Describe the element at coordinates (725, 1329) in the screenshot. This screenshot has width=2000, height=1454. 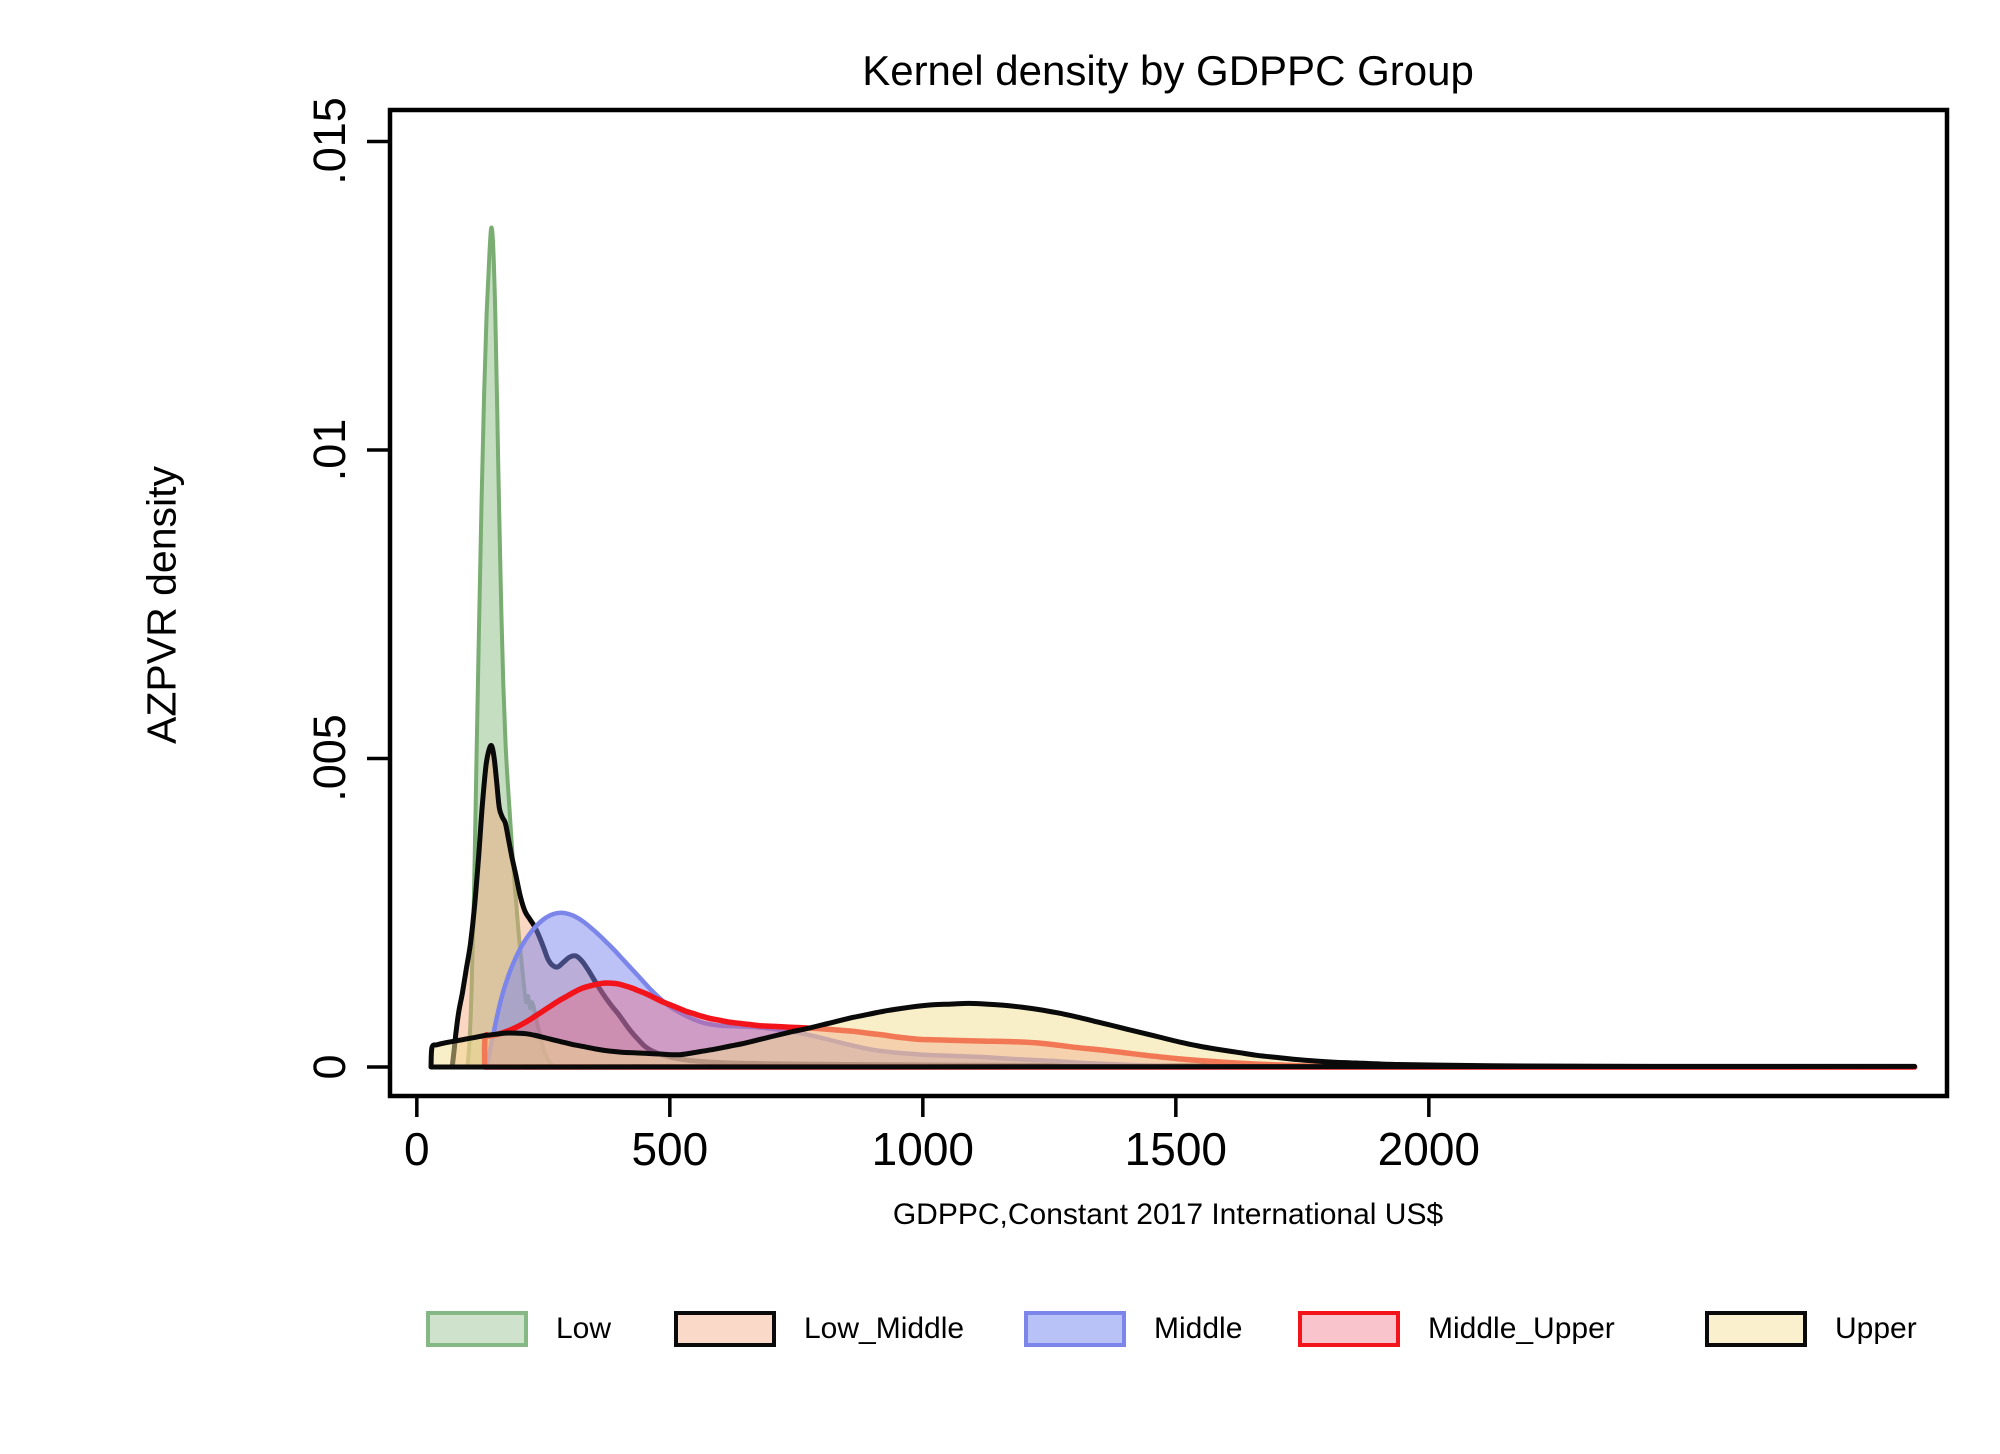
I see `legend-swatch-low_middle` at that location.